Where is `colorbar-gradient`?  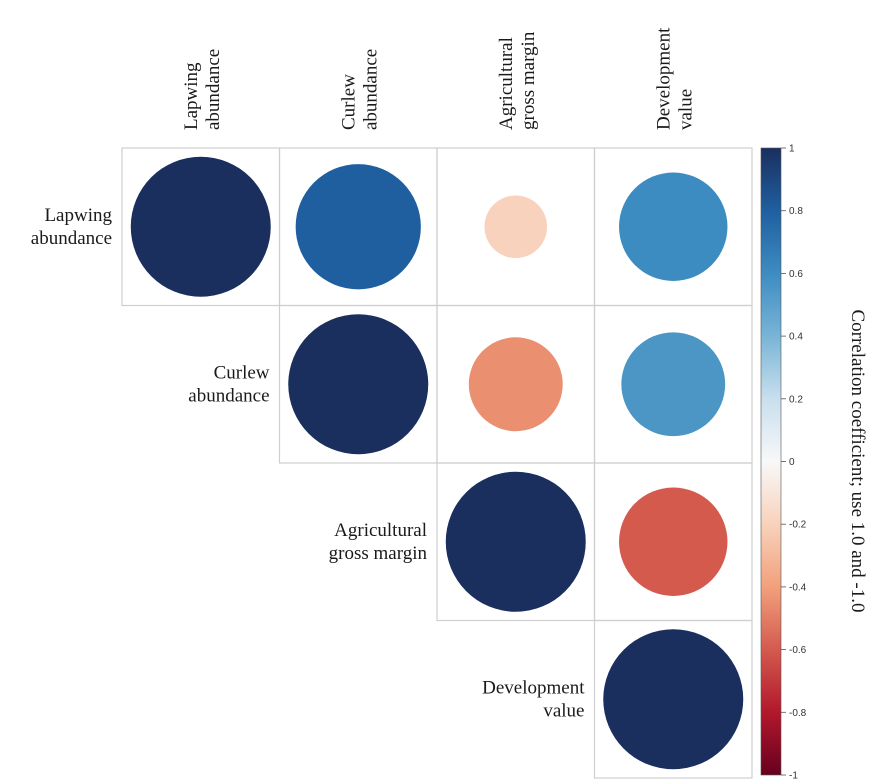 colorbar-gradient is located at coordinates (771, 461).